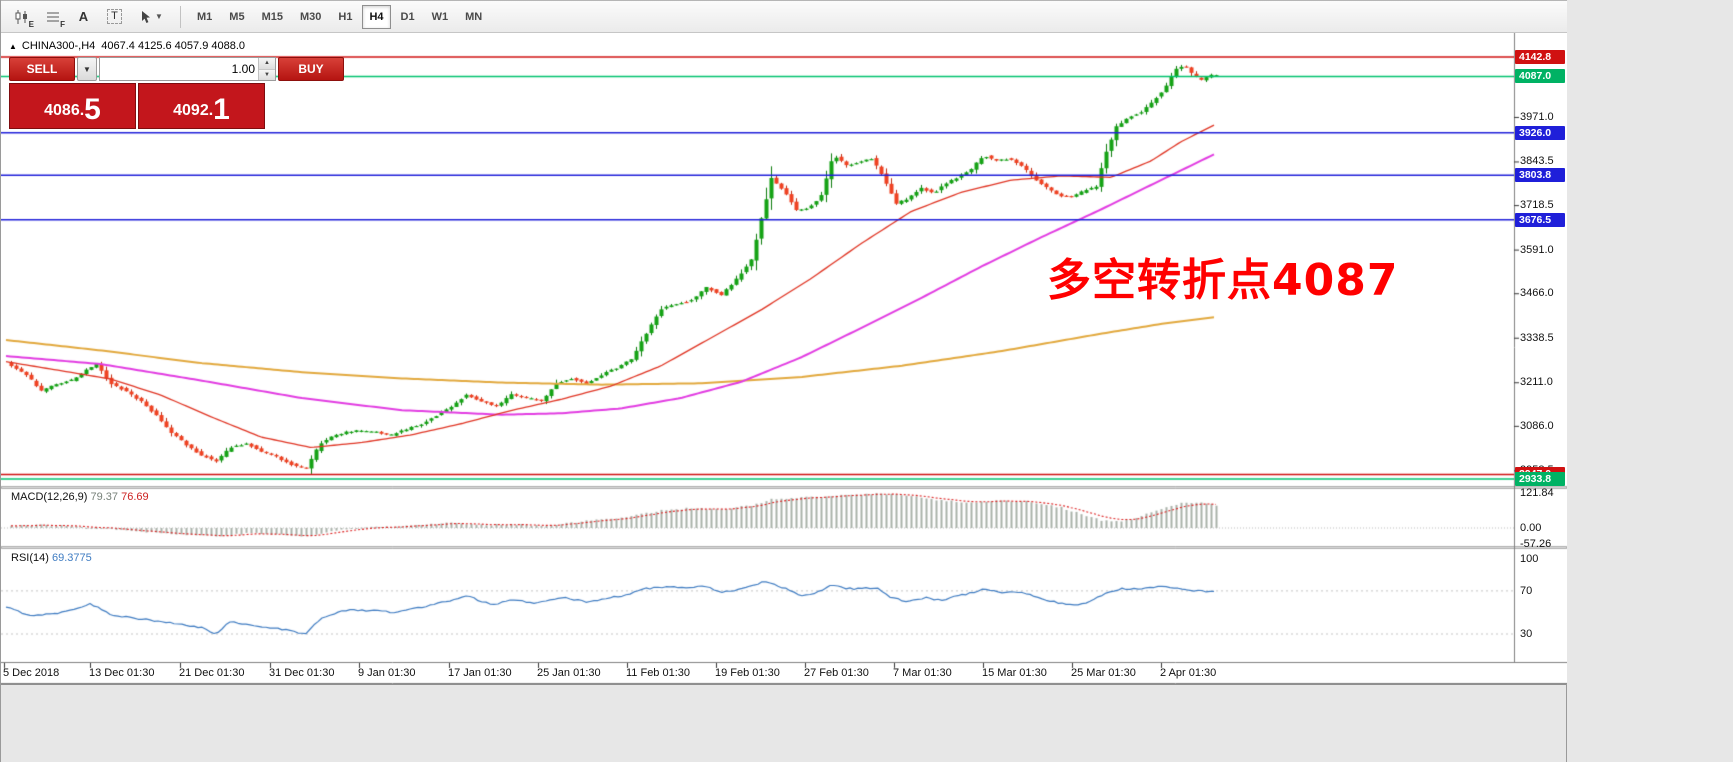 Image resolution: width=1733 pixels, height=762 pixels. I want to click on price-line-badge: 2933.8, so click(1540, 478).